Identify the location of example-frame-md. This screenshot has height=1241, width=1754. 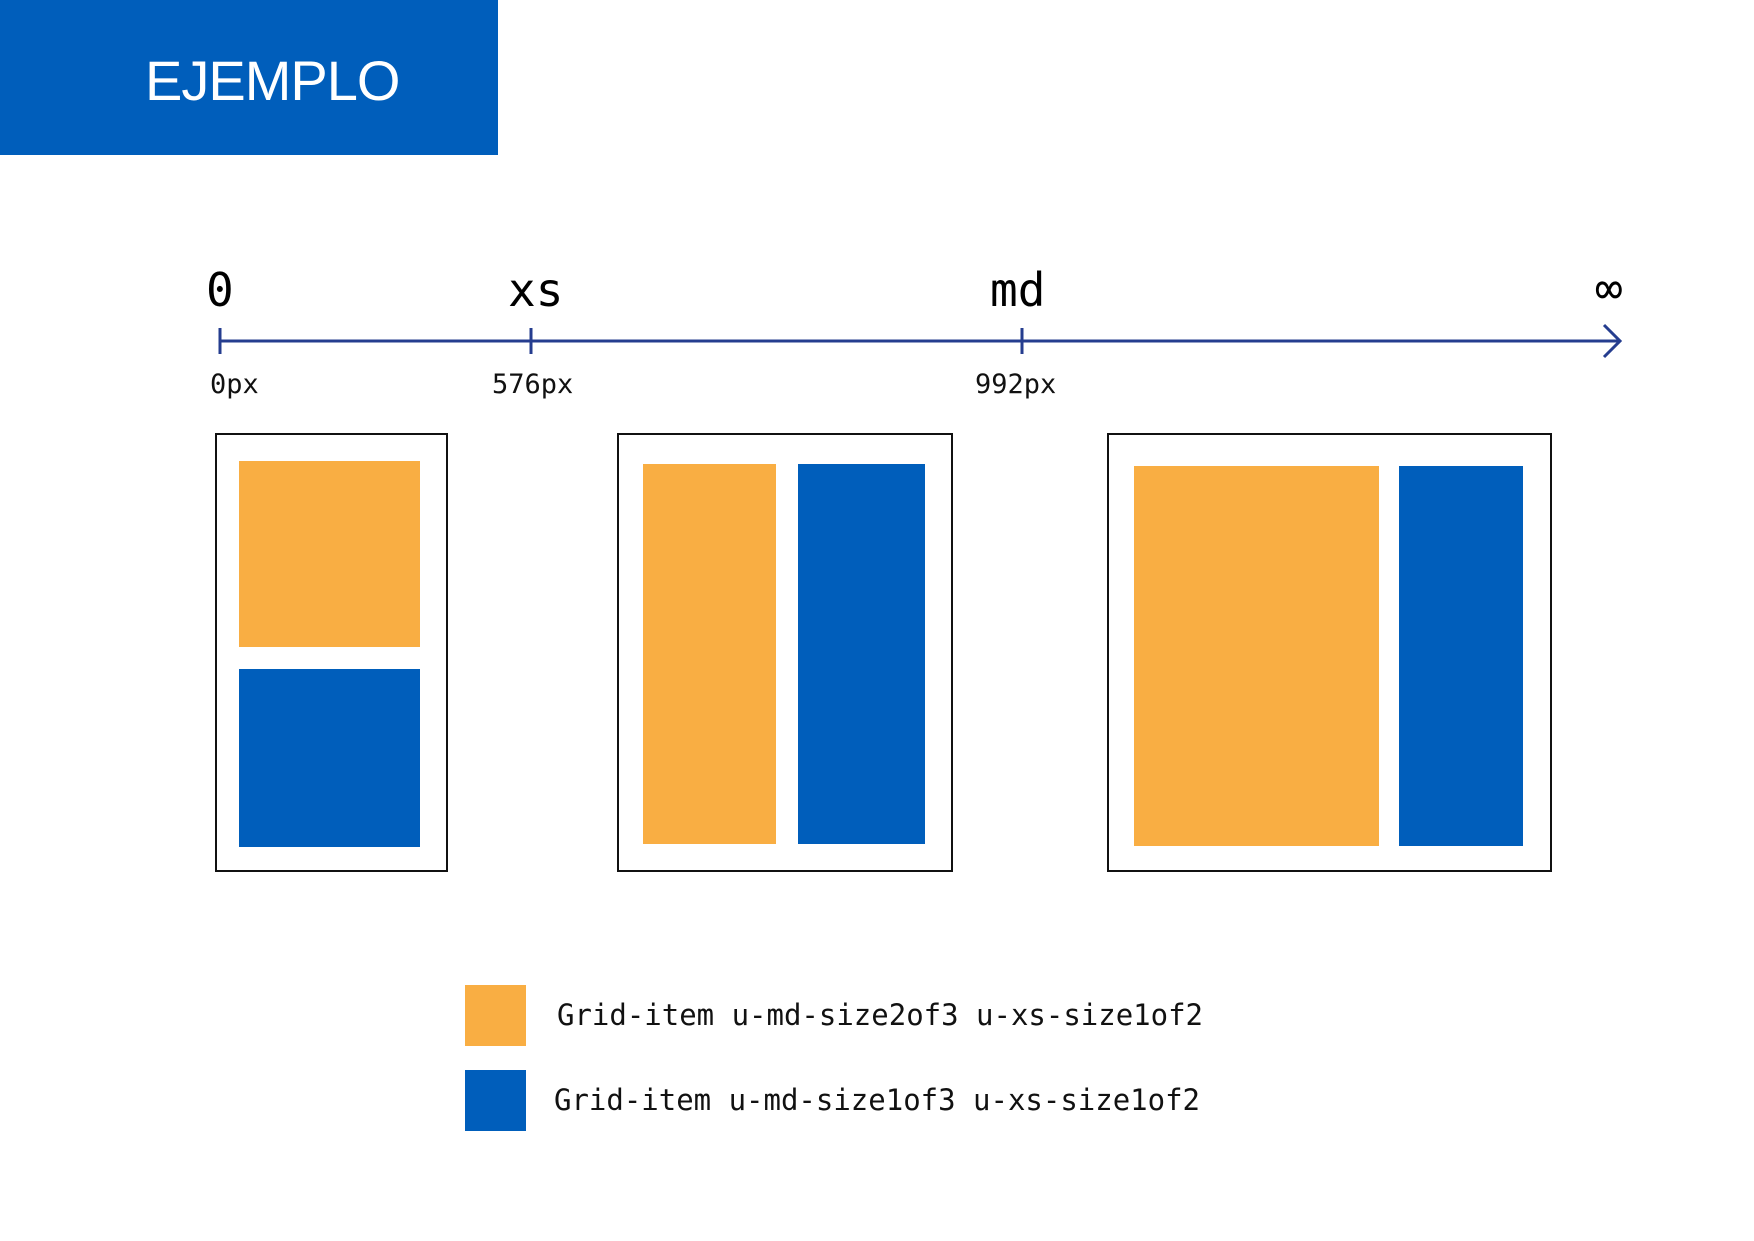
(1329, 652).